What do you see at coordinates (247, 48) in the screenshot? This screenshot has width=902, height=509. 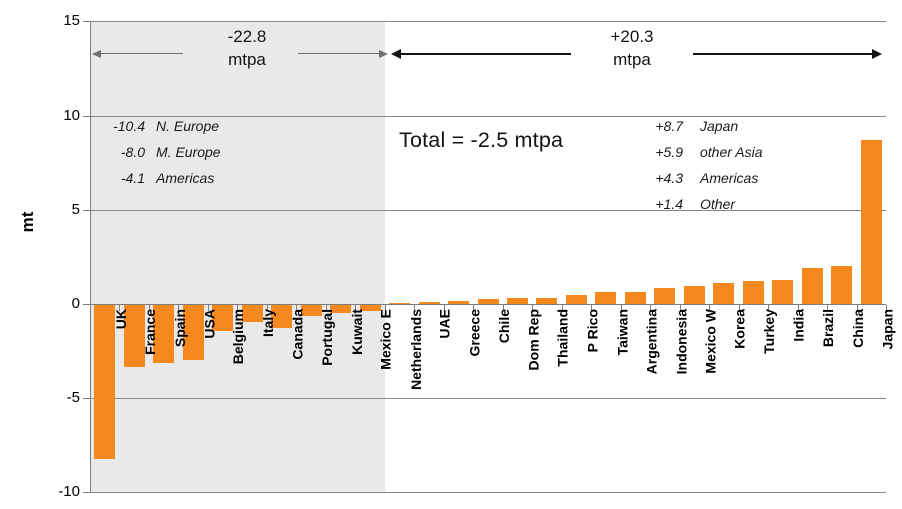 I see `decline-region-label: -22.8 mtpa` at bounding box center [247, 48].